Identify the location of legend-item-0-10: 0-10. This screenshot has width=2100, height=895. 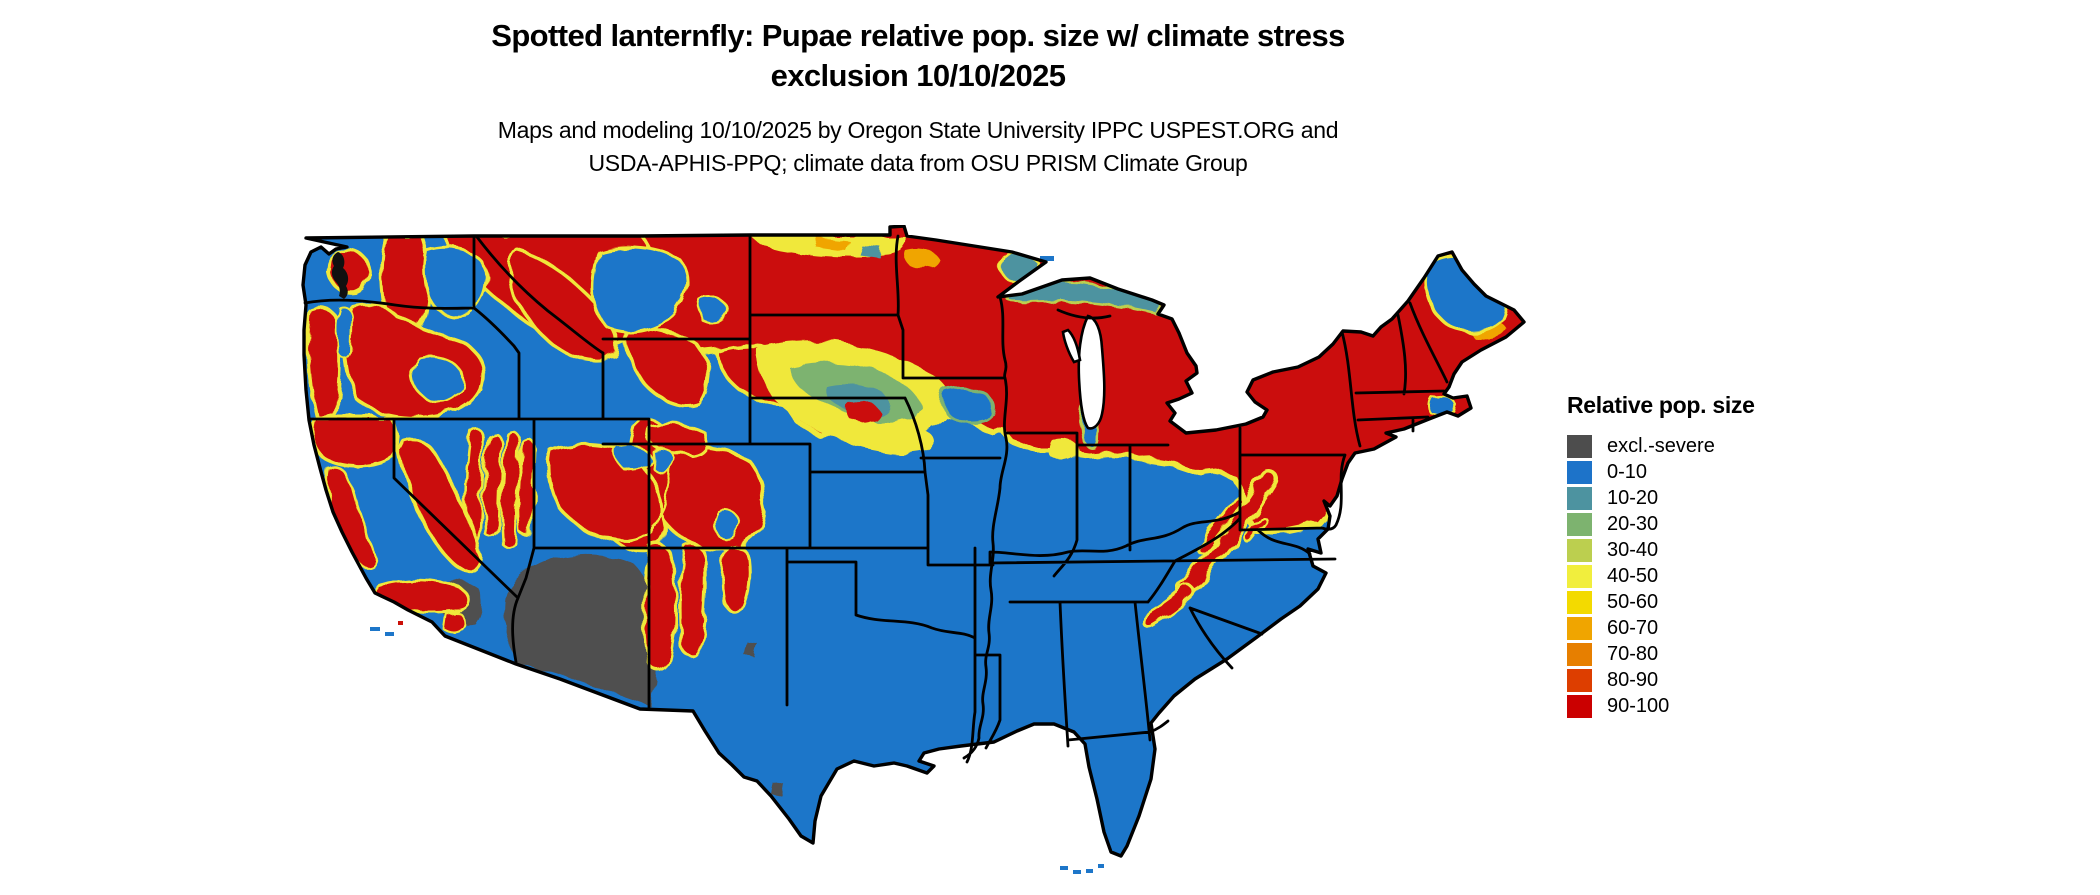
(1661, 472).